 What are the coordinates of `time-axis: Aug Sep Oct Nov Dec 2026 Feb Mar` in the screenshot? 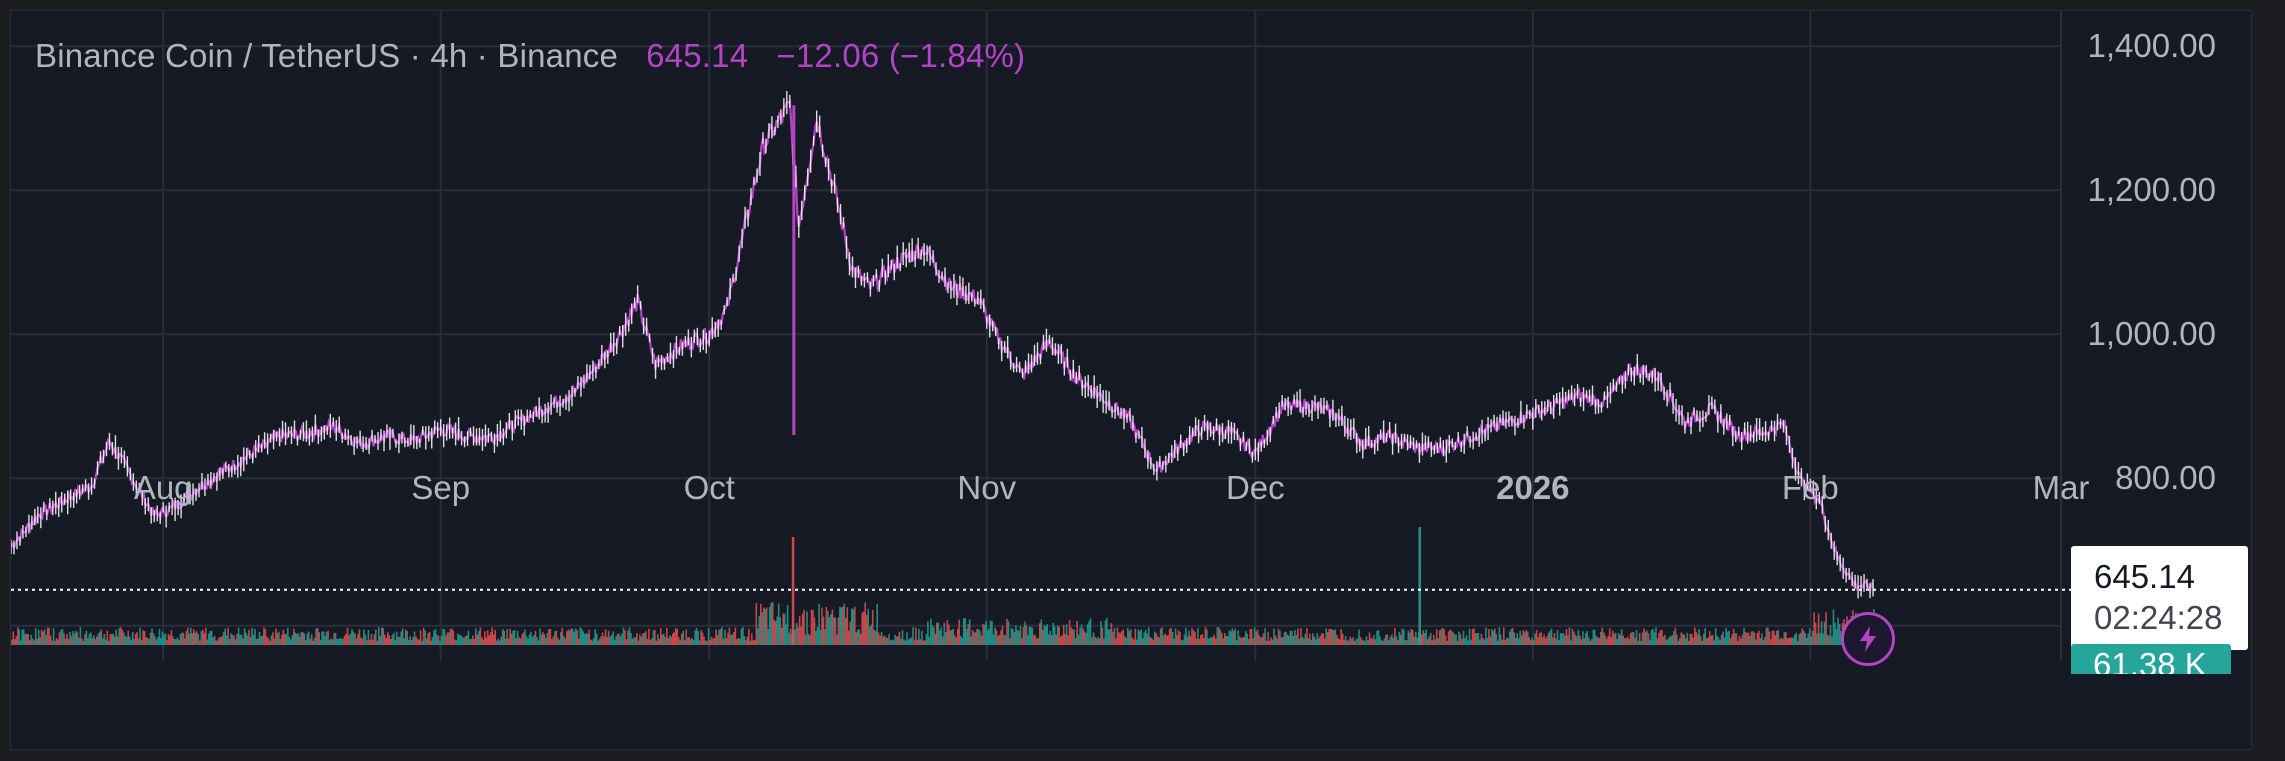 It's located at (1112, 487).